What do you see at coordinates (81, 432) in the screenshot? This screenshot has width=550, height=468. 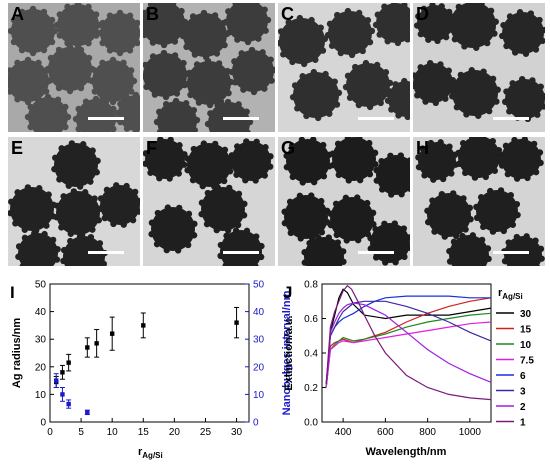 I see `chart-i-x-tick-label: 5` at bounding box center [81, 432].